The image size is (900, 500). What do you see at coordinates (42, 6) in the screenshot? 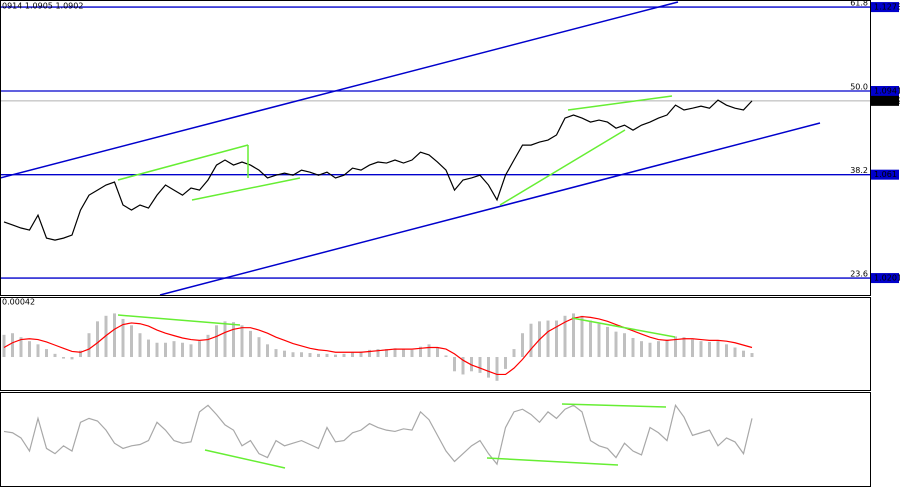
I see `price-header: 0914 1.0905 1.0902` at bounding box center [42, 6].